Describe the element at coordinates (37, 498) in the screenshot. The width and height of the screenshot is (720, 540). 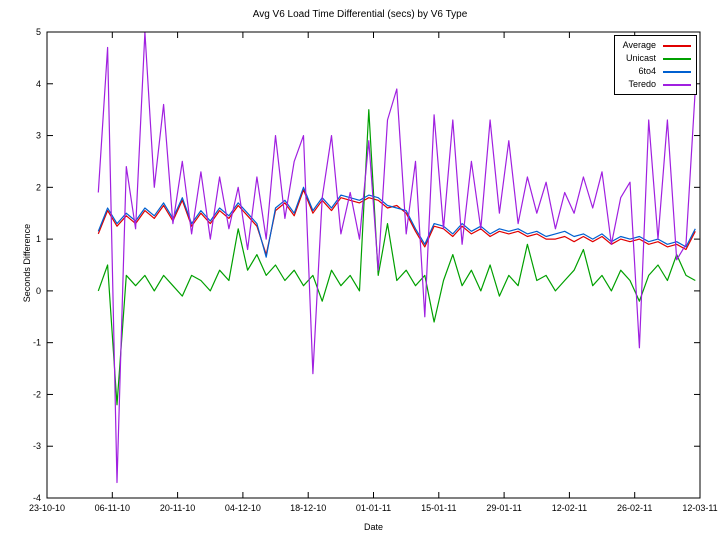
I see `y-tick-label: -4` at that location.